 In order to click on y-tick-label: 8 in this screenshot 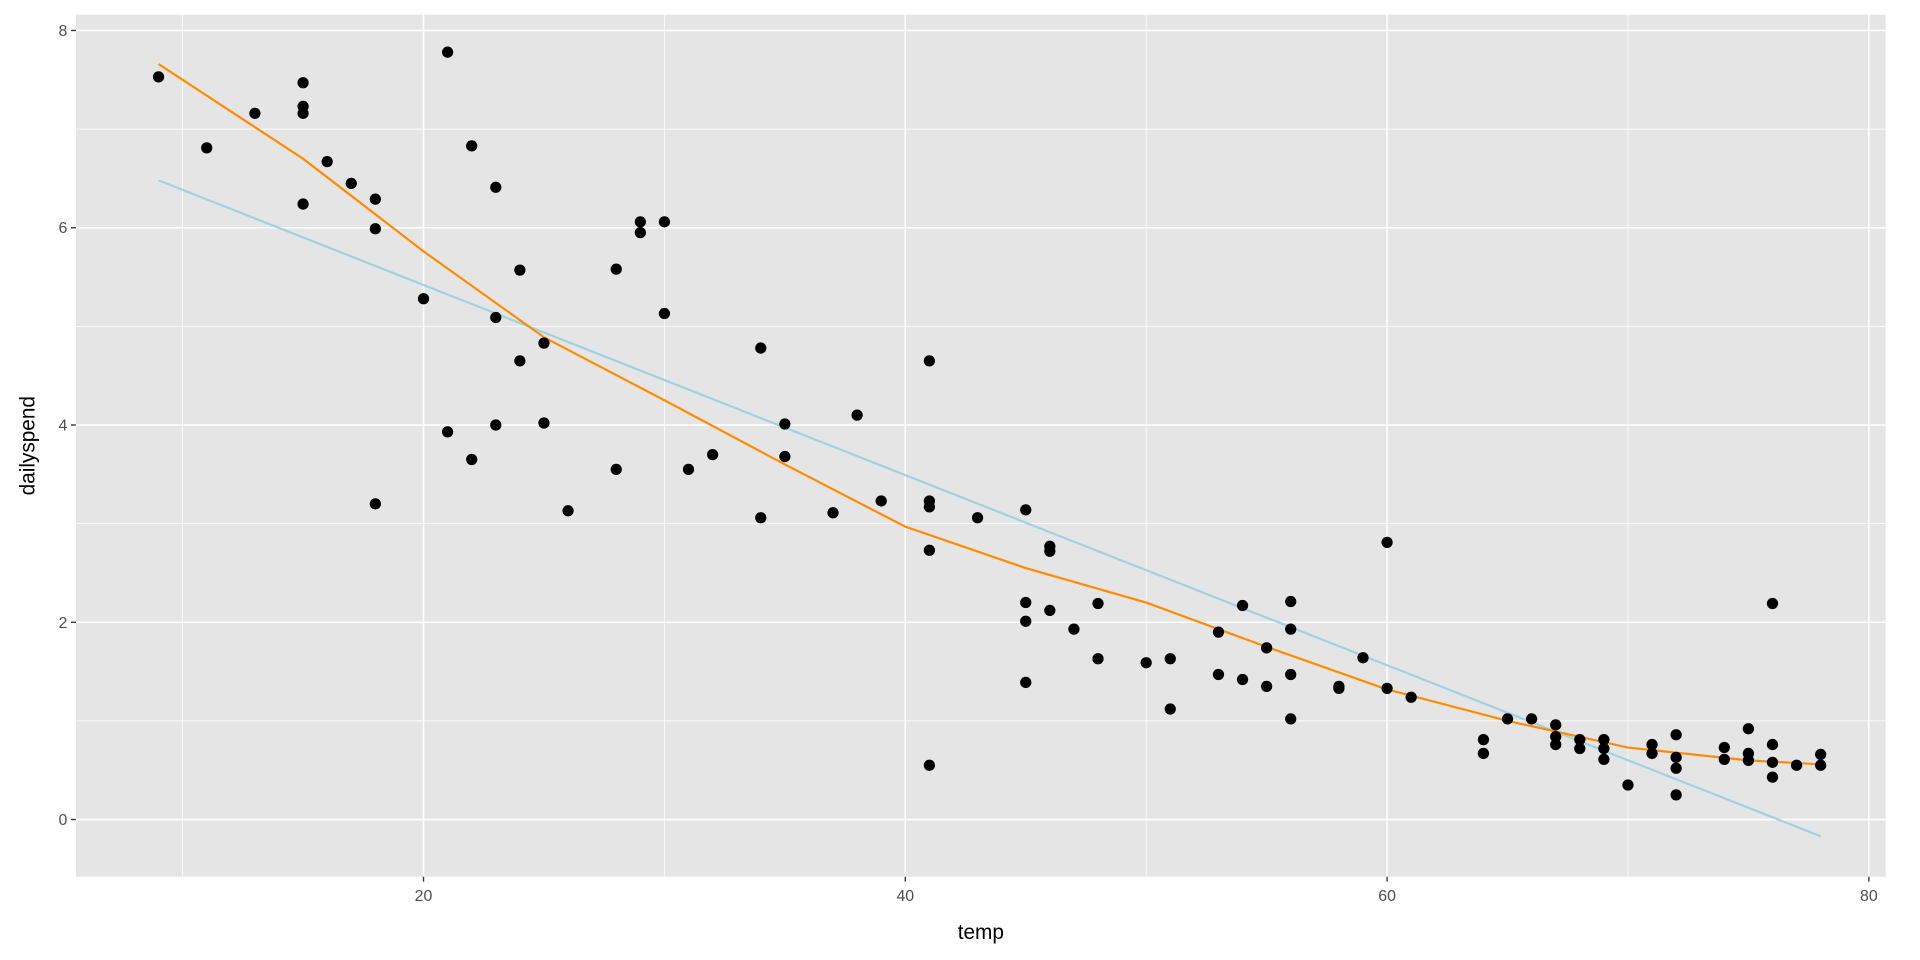, I will do `click(62, 31)`.